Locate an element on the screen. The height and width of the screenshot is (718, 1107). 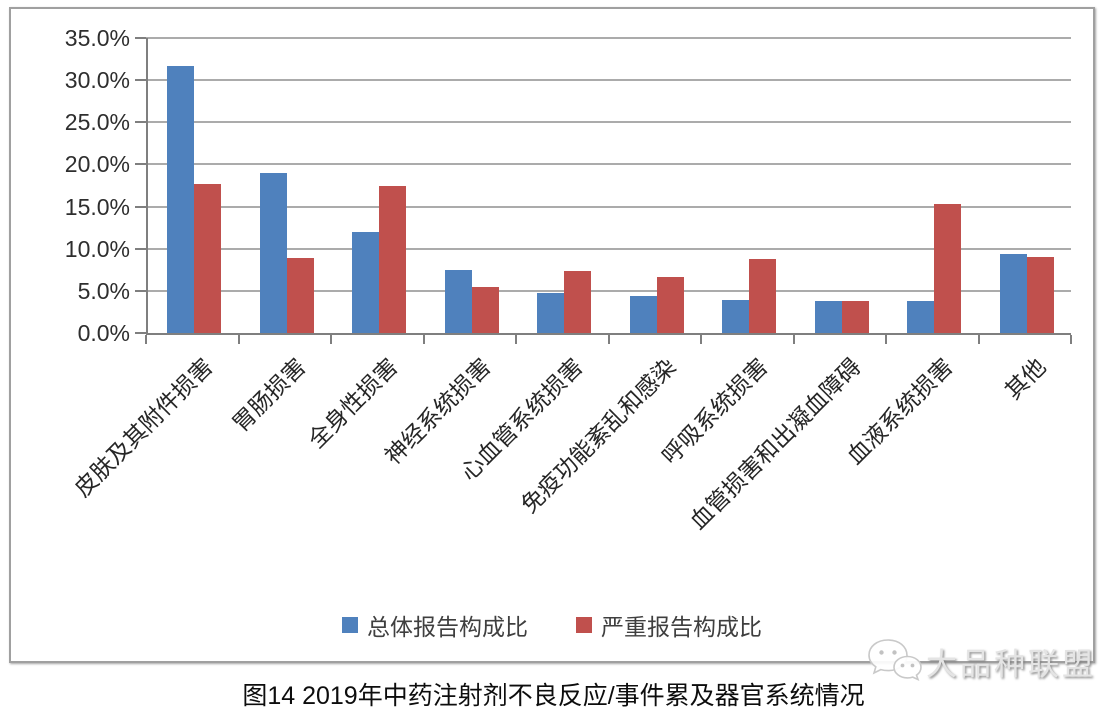
y-axis-tick-label: 20.0% is located at coordinates (97, 164).